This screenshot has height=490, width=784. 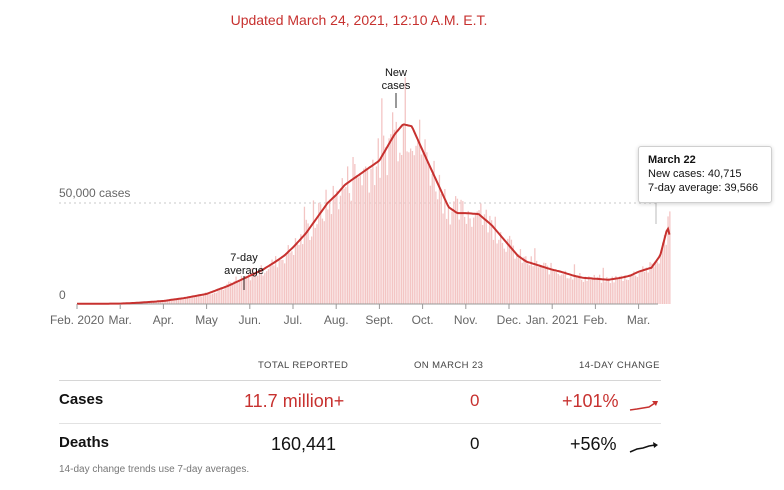 What do you see at coordinates (244, 271) in the screenshot?
I see `annotation-7day-line2: average` at bounding box center [244, 271].